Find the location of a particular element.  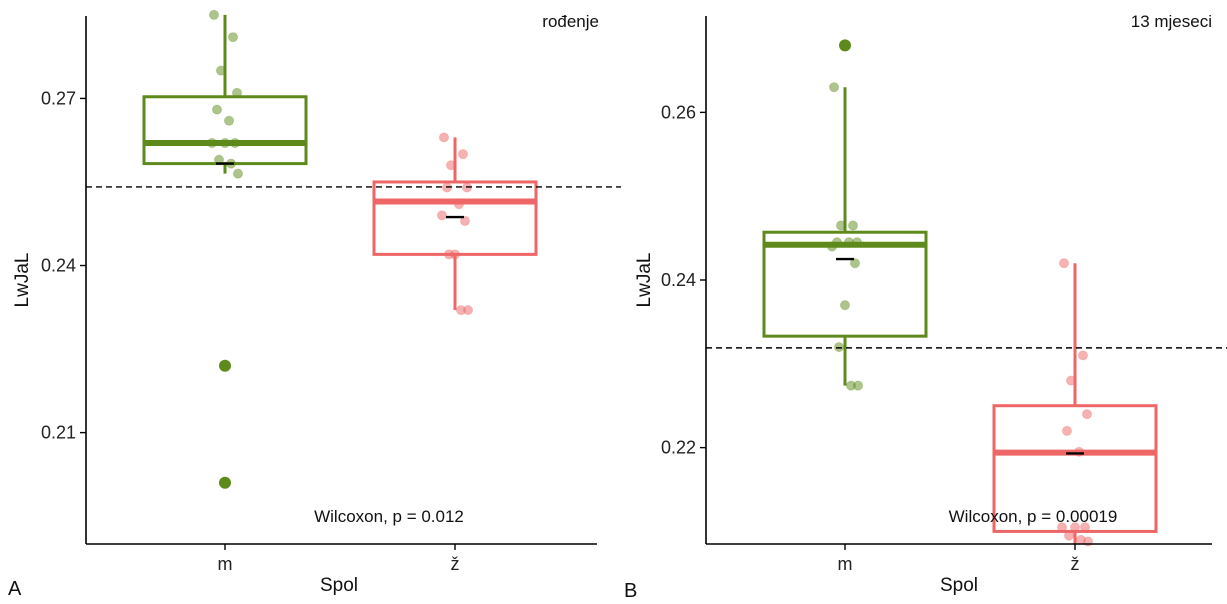

panel-b-y-tick-label: 0.26 is located at coordinates (678, 112).